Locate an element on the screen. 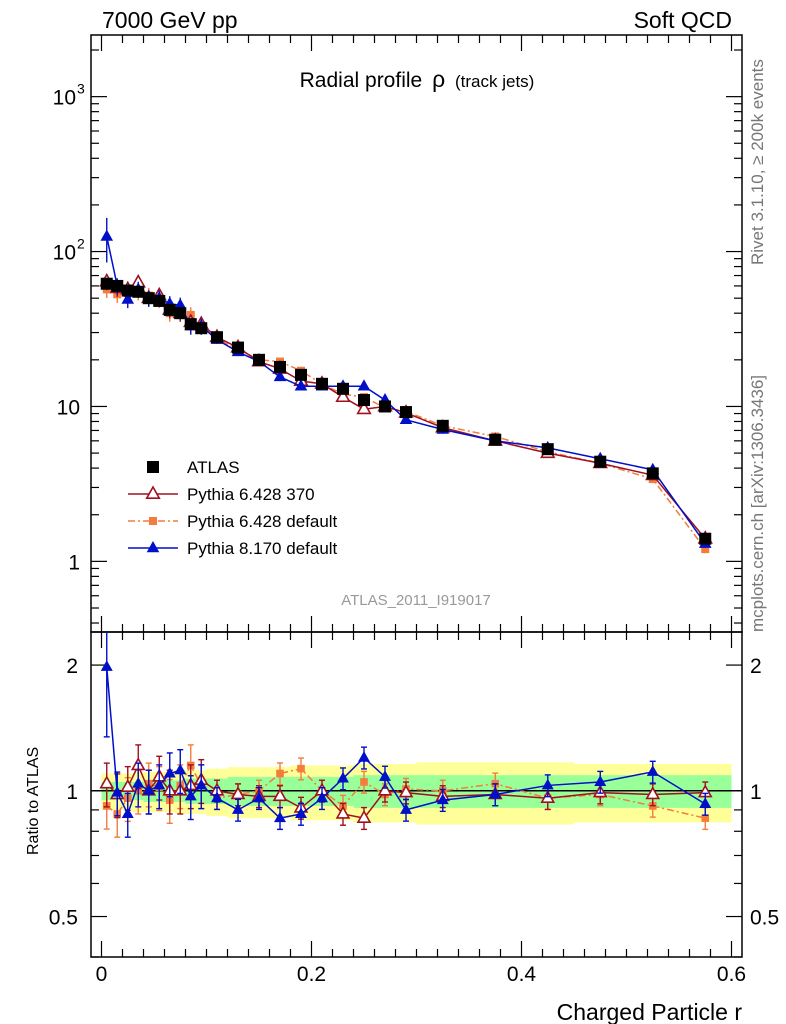  chart-title: Radial profile ρ (track jets) is located at coordinates (417, 79).